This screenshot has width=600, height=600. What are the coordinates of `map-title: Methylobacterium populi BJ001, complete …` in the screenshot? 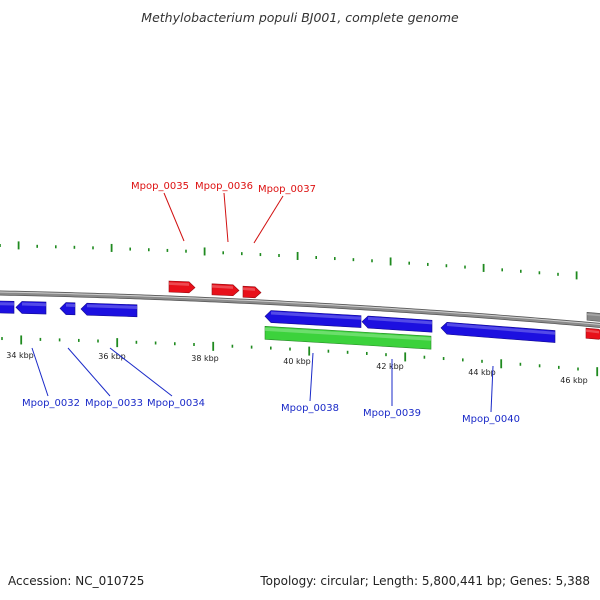 It's located at (300, 17).